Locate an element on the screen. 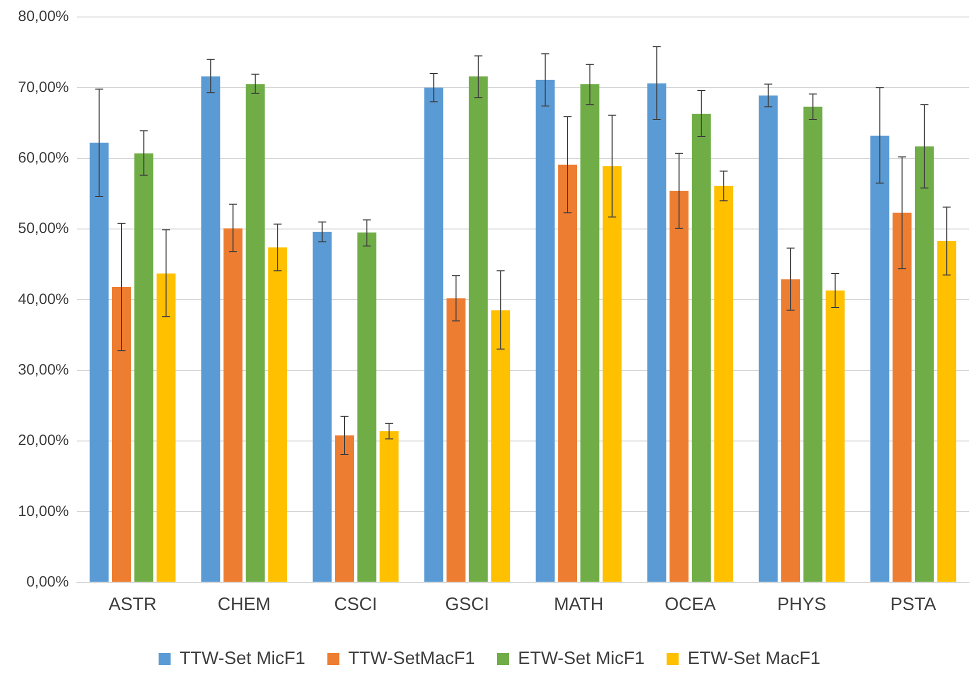 Image resolution: width=977 pixels, height=683 pixels. y-tick-label: 80,00% is located at coordinates (43, 17).